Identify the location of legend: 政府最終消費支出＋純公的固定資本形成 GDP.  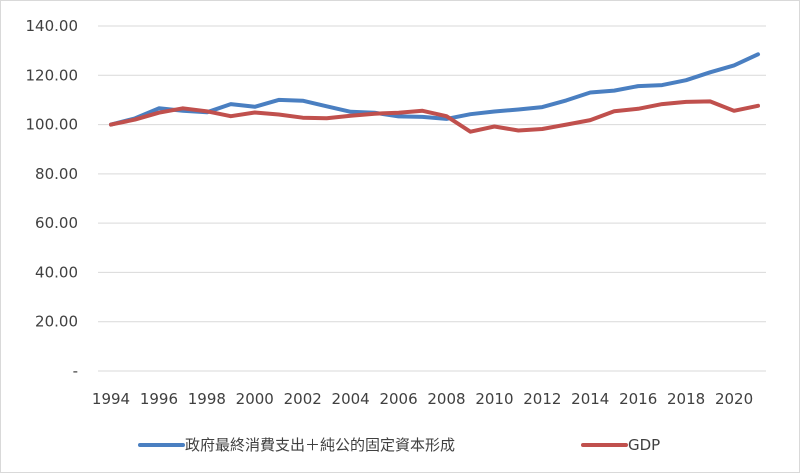
(399, 445).